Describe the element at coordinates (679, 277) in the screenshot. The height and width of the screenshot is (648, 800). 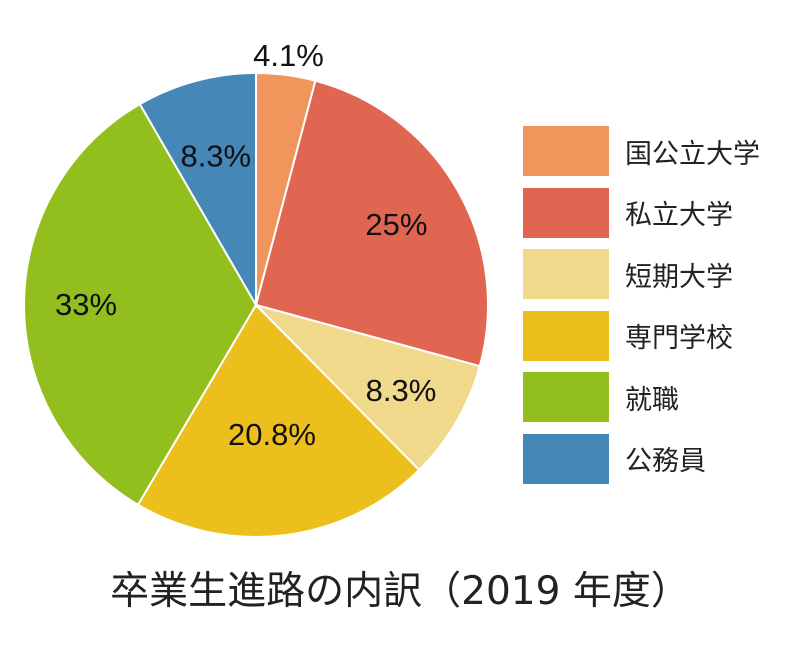
I see `legend-label: 短期大学` at that location.